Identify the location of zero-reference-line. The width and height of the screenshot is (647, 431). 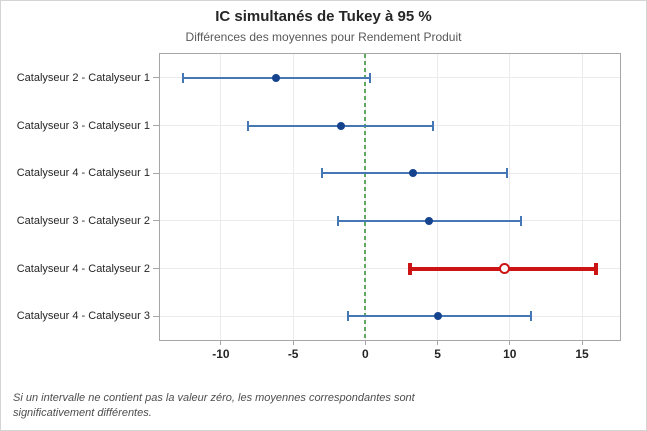
(365, 197).